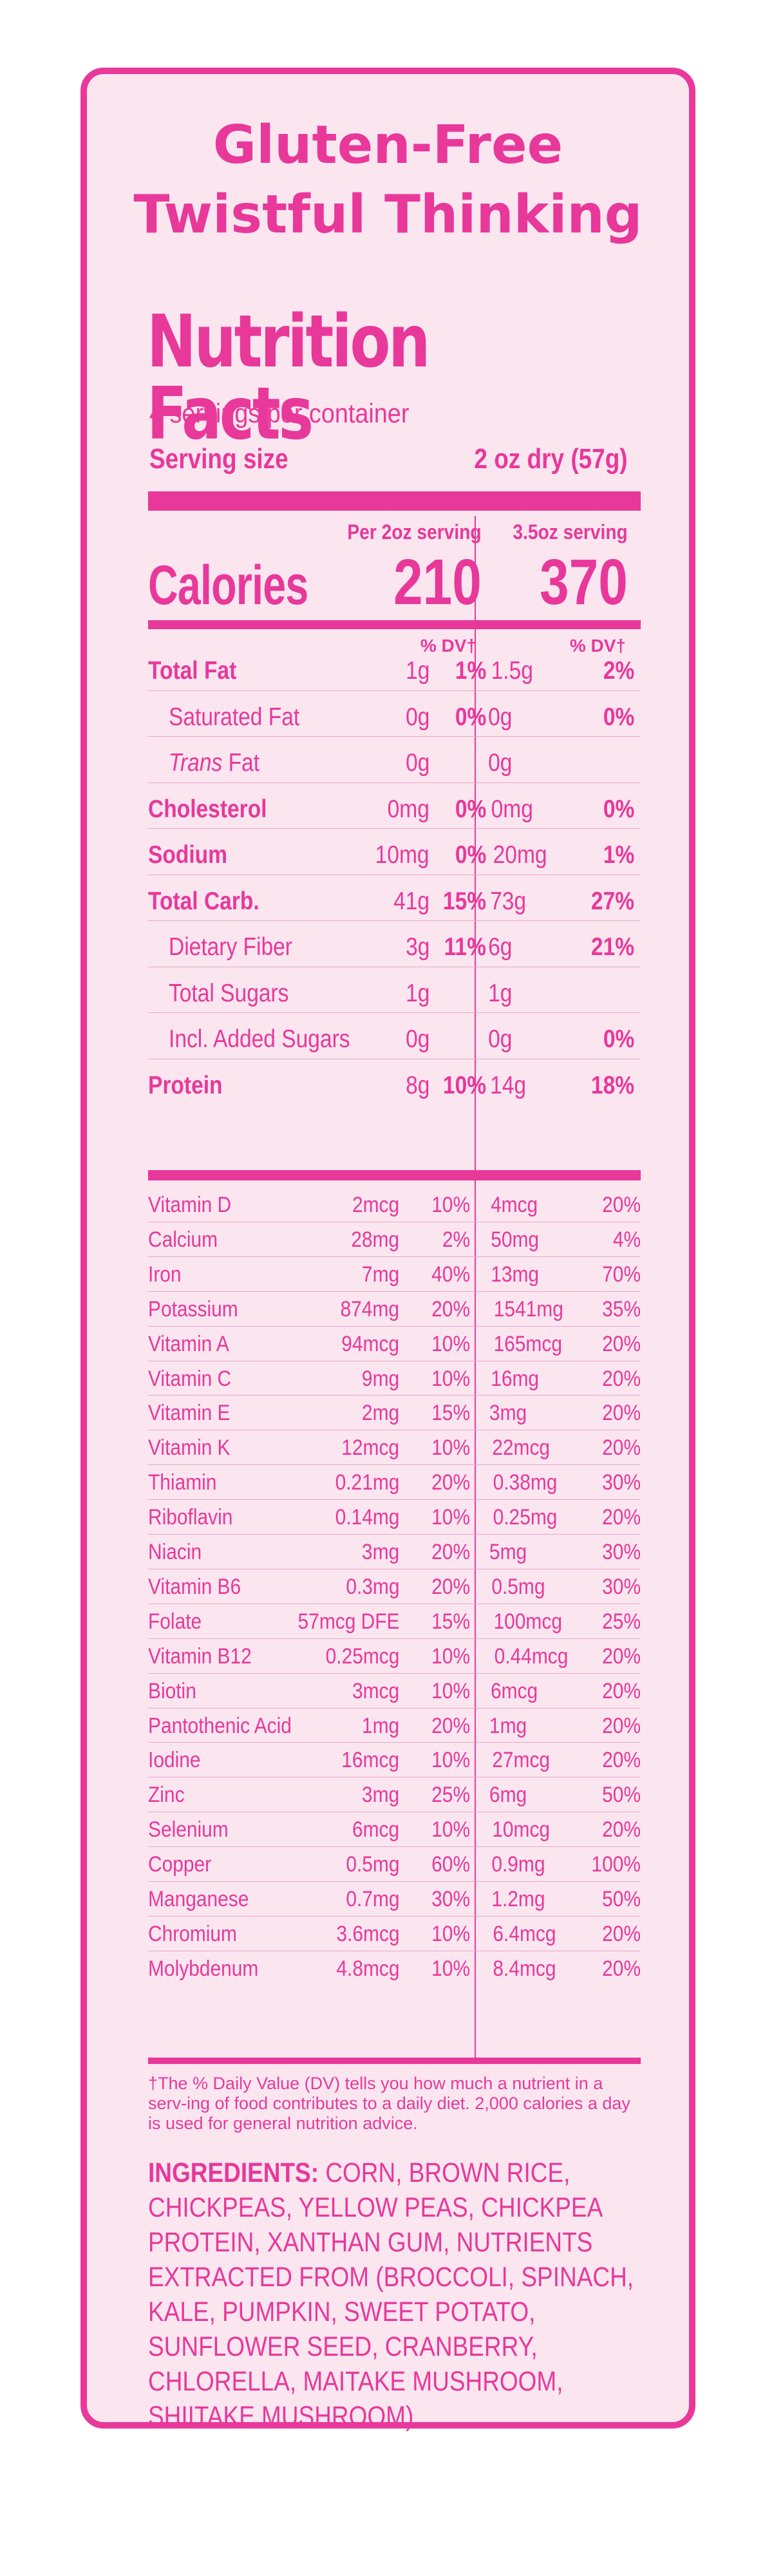 The image size is (783, 2576). Describe the element at coordinates (241, 763) in the screenshot. I see `nutrient-name-text: Fat` at that location.